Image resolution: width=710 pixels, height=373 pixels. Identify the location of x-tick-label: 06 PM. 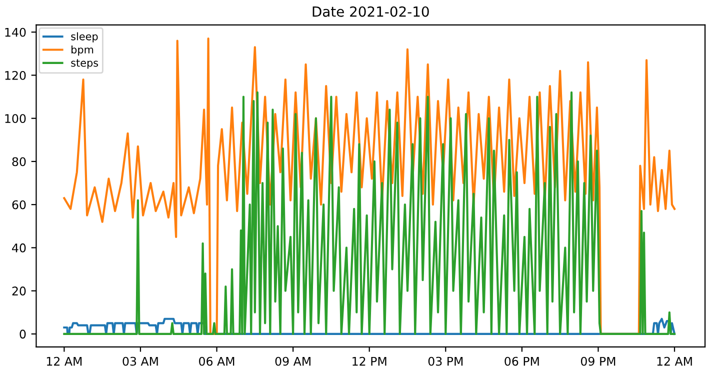
(521, 361).